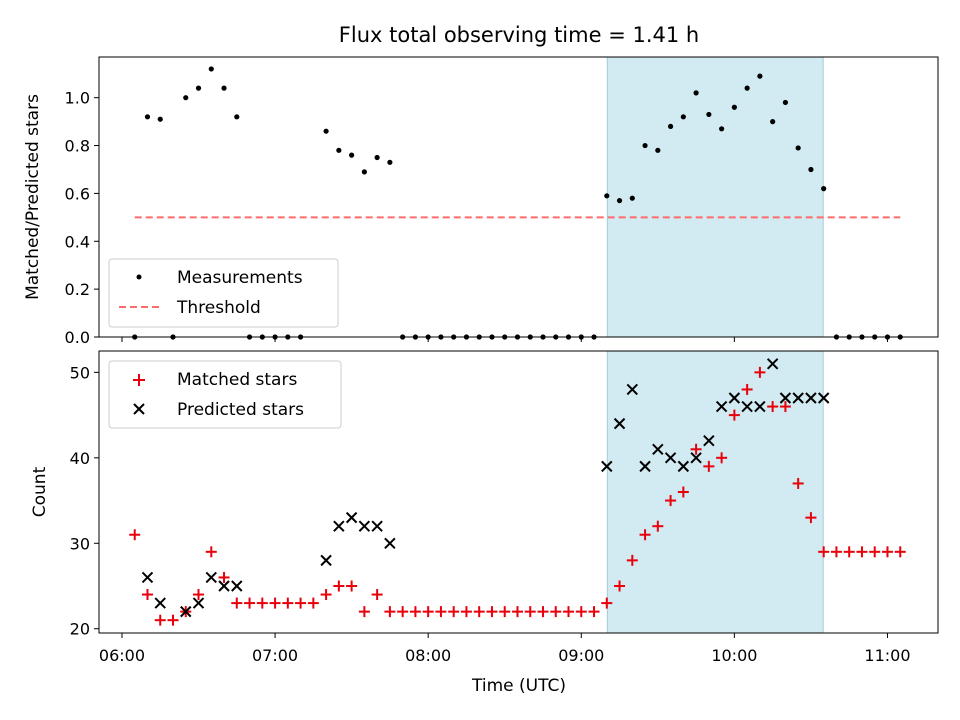  Describe the element at coordinates (428, 655) in the screenshot. I see `x-tick-label: 08:00` at that location.